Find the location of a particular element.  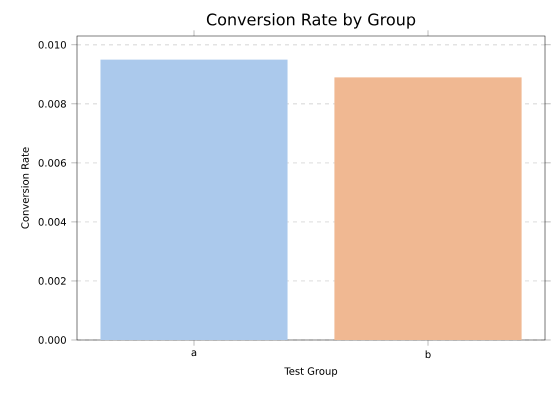

y-axis-title: Conversion Rate is located at coordinates (25, 188).